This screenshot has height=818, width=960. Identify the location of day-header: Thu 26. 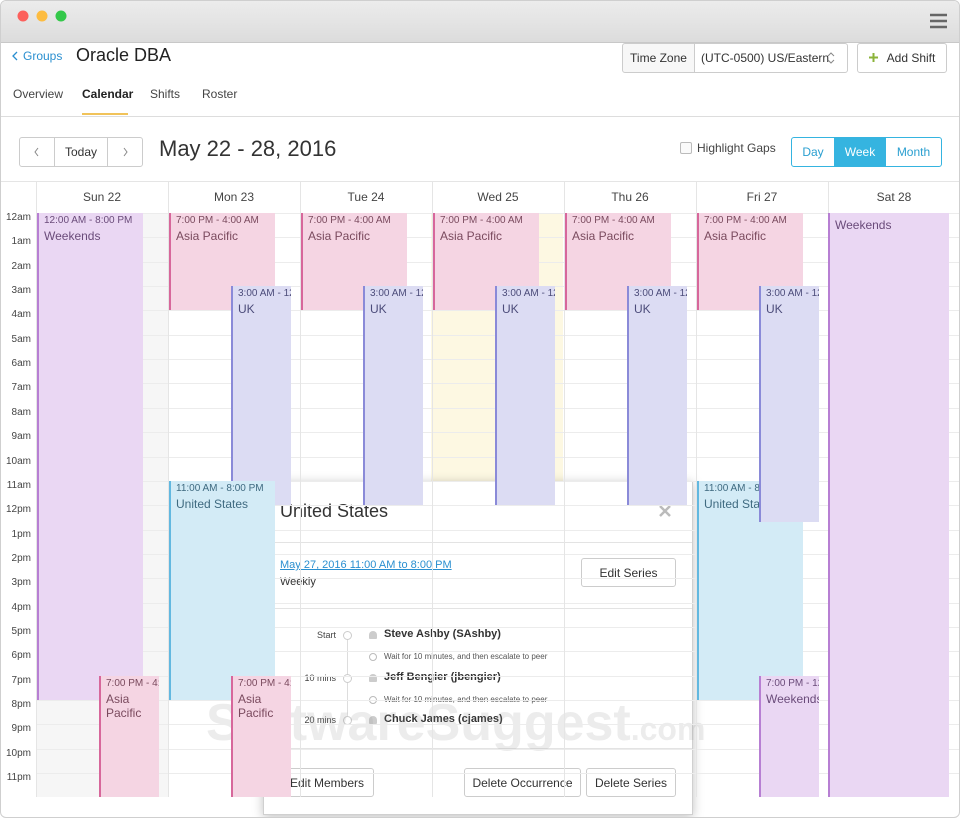
(630, 197).